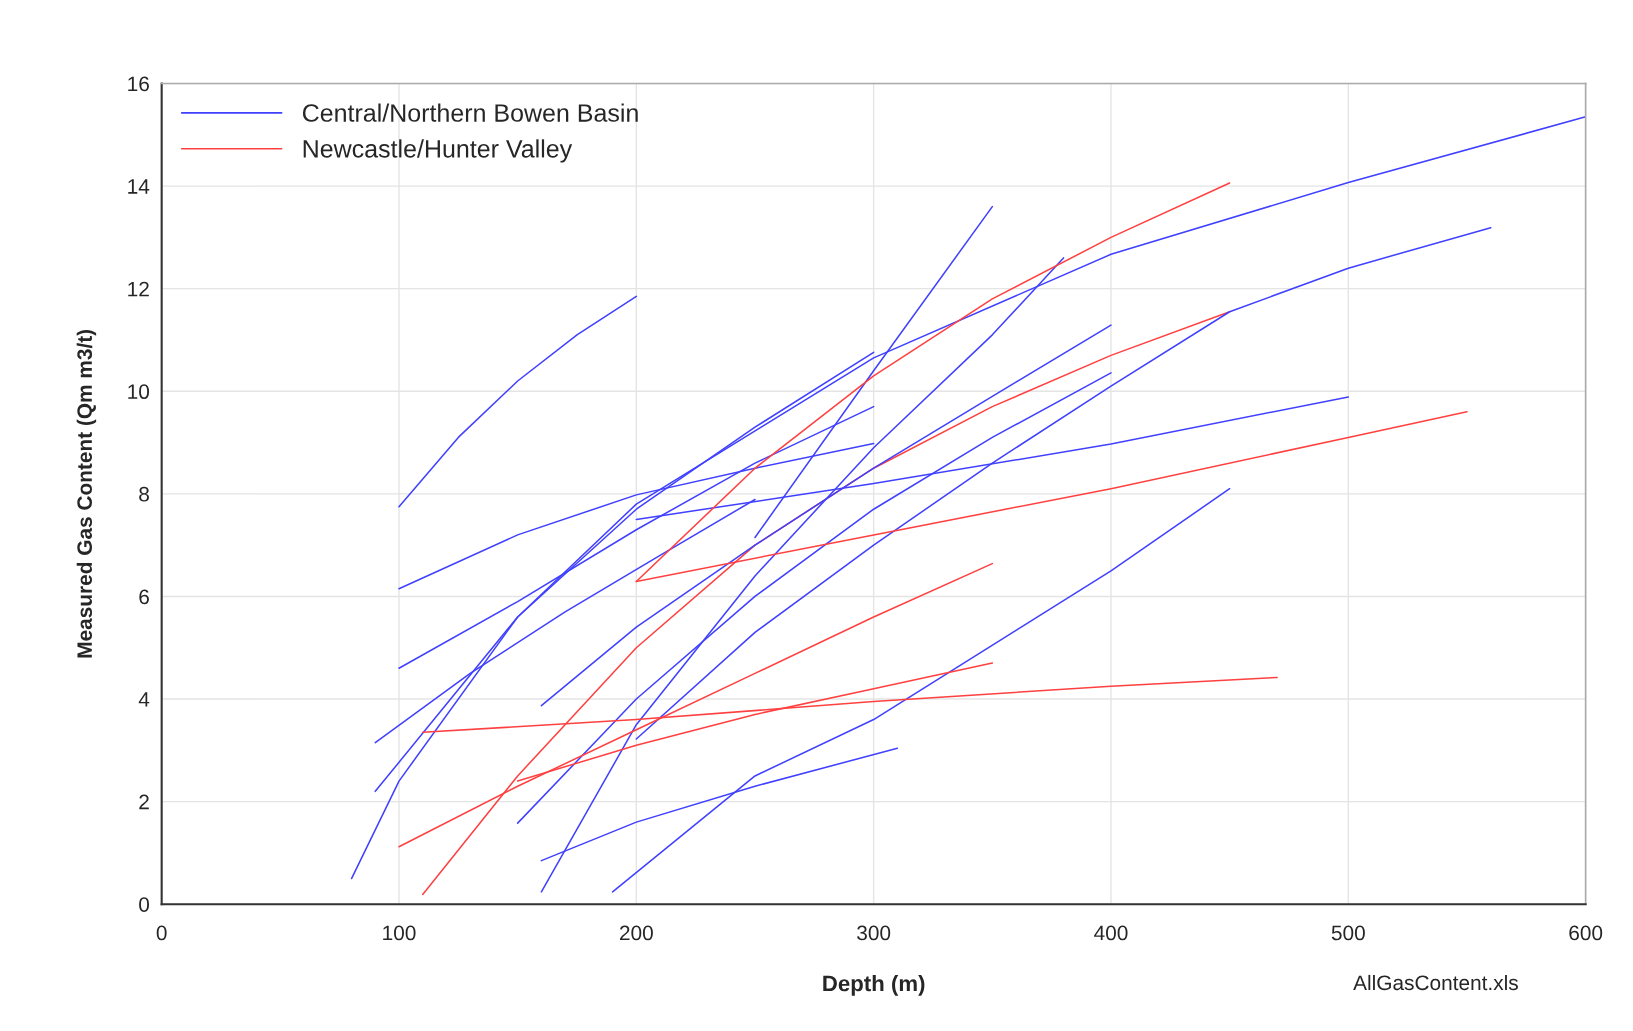  Describe the element at coordinates (139, 186) in the screenshot. I see `y-tick-label: 14` at that location.